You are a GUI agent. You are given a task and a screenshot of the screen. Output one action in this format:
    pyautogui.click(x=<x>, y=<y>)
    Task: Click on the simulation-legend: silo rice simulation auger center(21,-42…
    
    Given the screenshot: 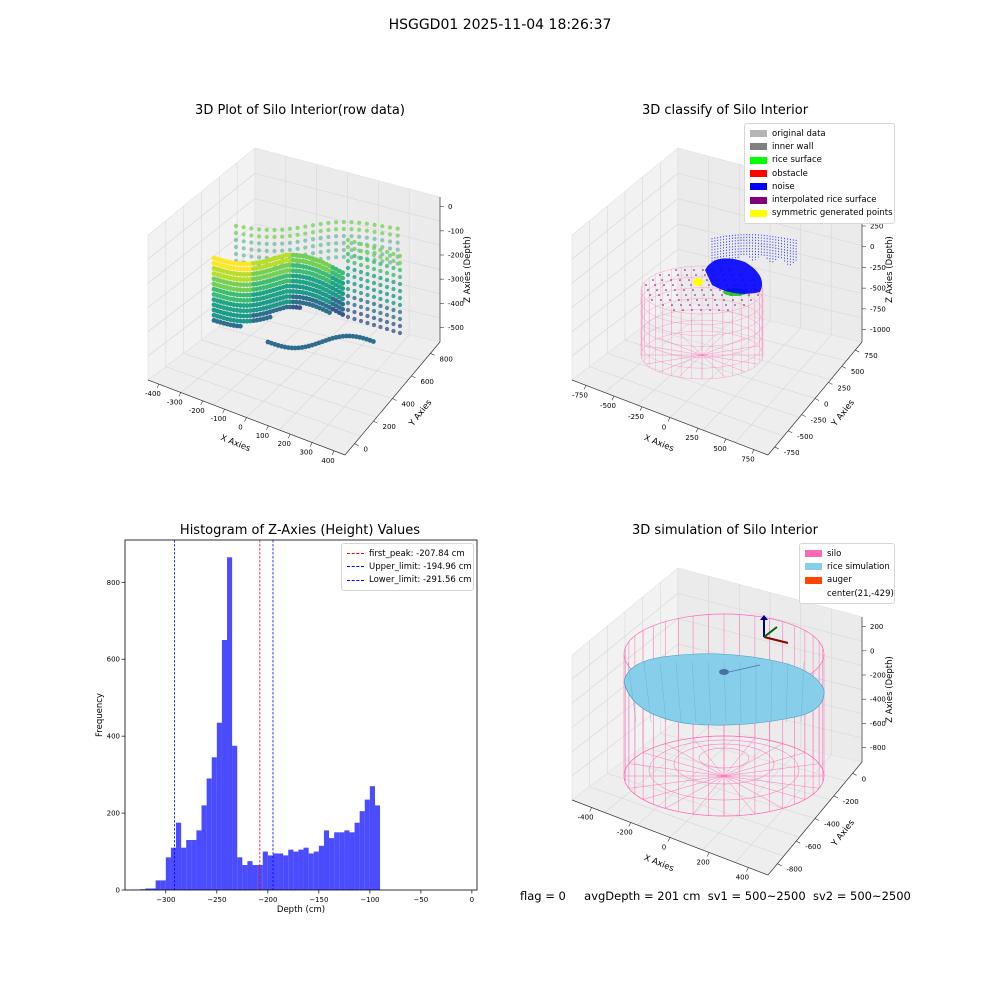 What is the action you would take?
    pyautogui.click(x=847, y=574)
    